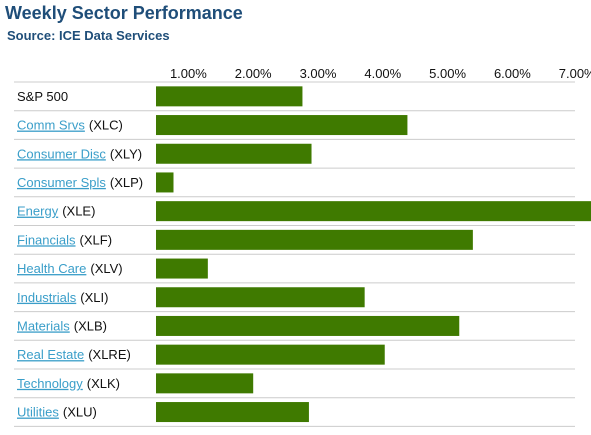 This screenshot has width=591, height=435. Describe the element at coordinates (124, 13) in the screenshot. I see `chart-title: Weekly Sector Performance` at that location.